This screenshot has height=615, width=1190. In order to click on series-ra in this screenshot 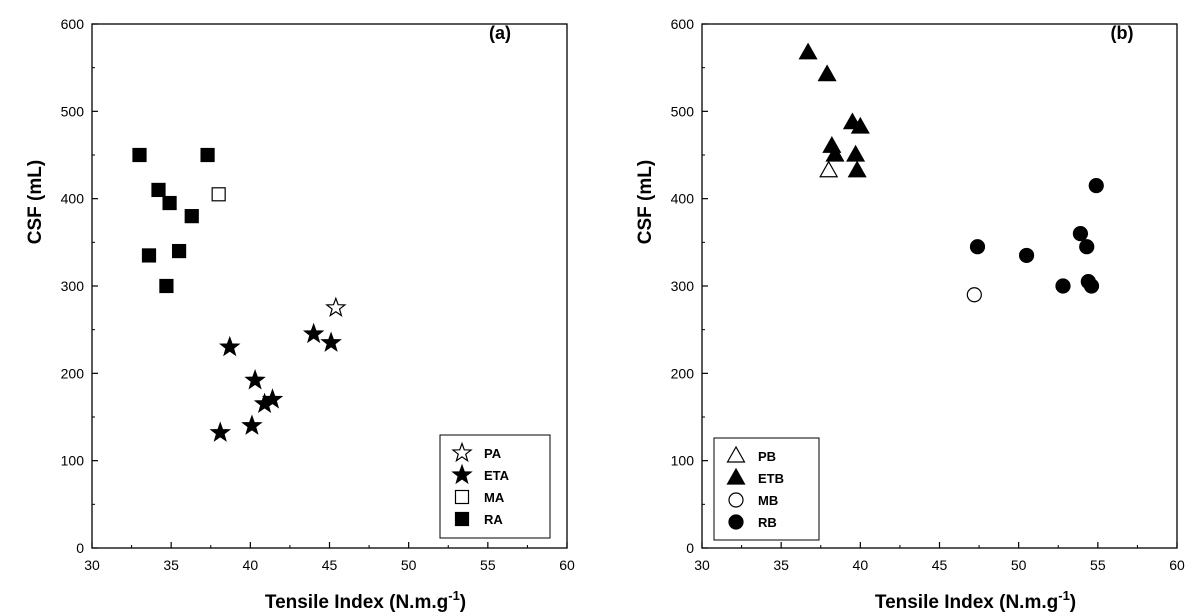, I will do `click(173, 220)`.